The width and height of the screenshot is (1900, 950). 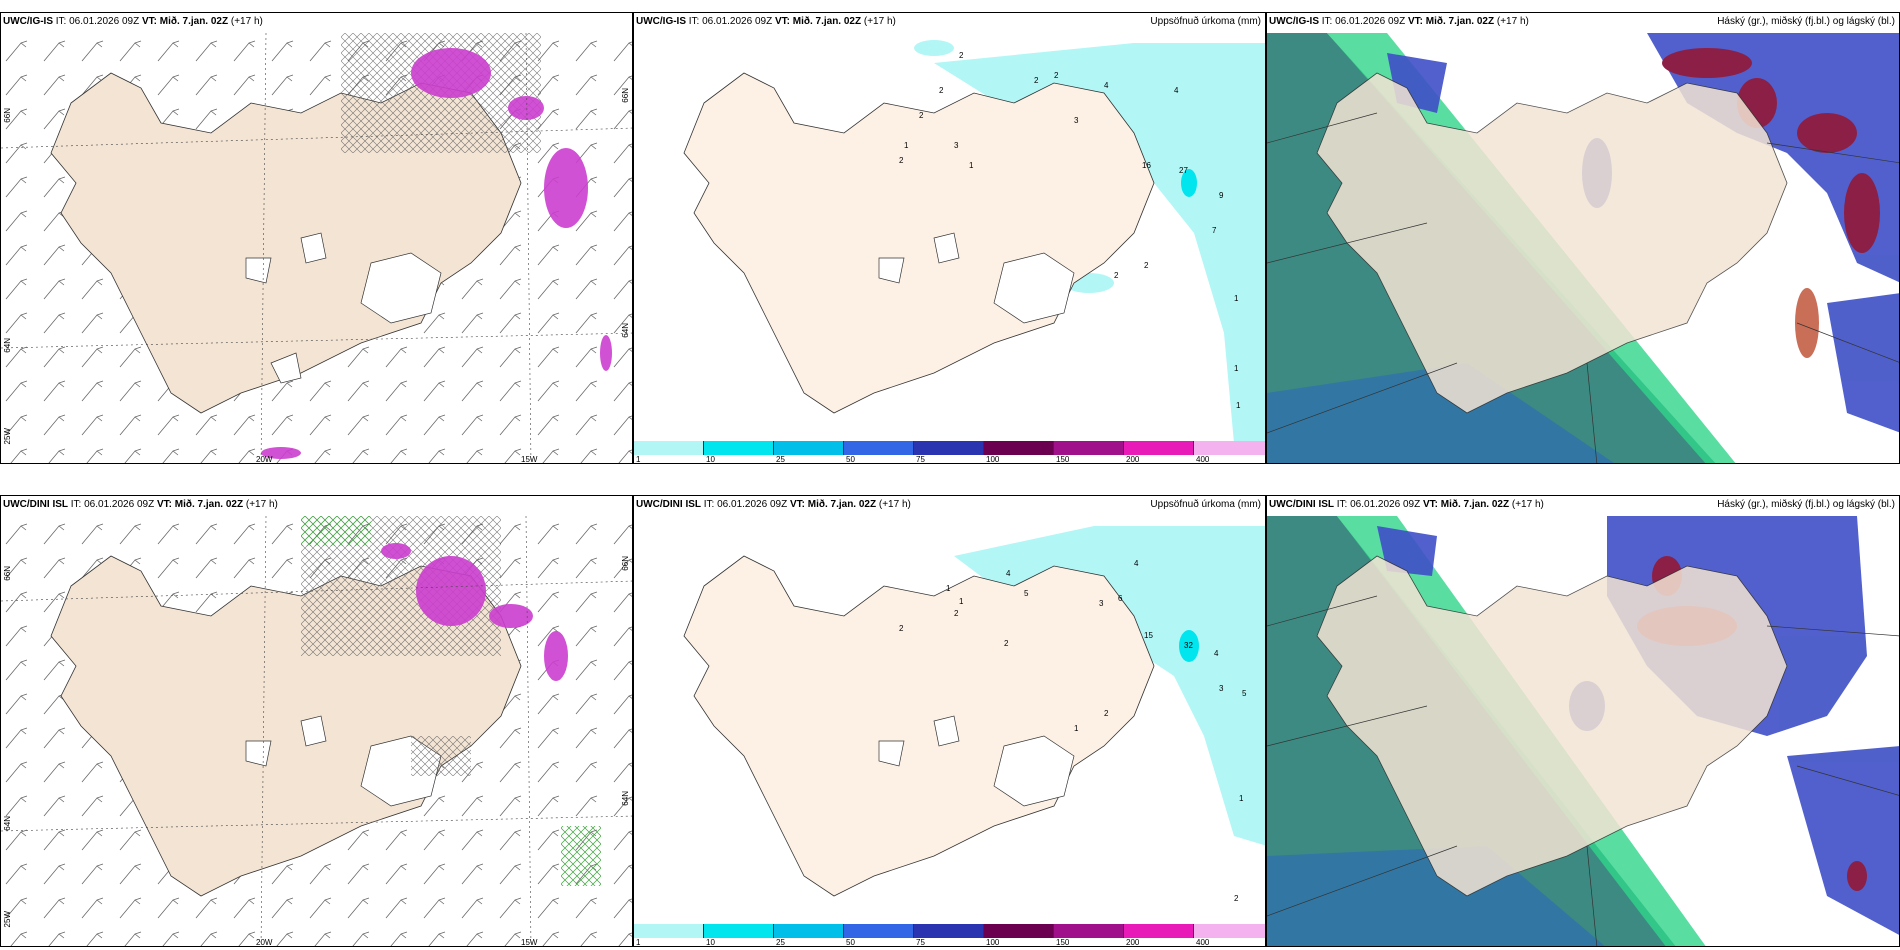 What do you see at coordinates (1188, 645) in the screenshot?
I see `precip-number: 32` at bounding box center [1188, 645].